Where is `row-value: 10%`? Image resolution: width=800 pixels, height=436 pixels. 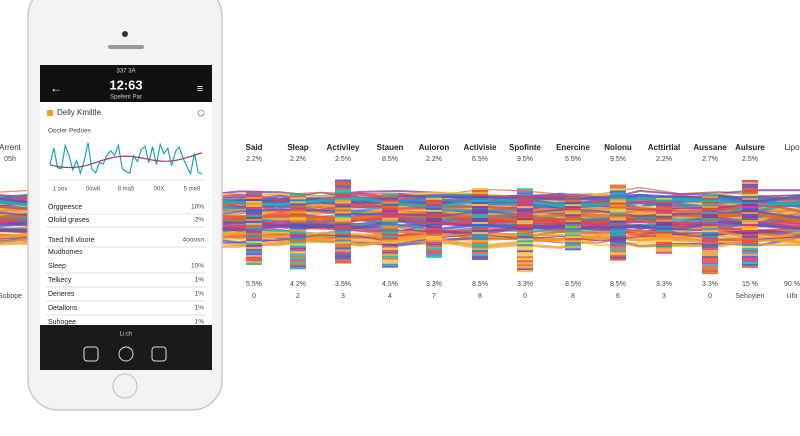
row-value: 10% is located at coordinates (197, 207).